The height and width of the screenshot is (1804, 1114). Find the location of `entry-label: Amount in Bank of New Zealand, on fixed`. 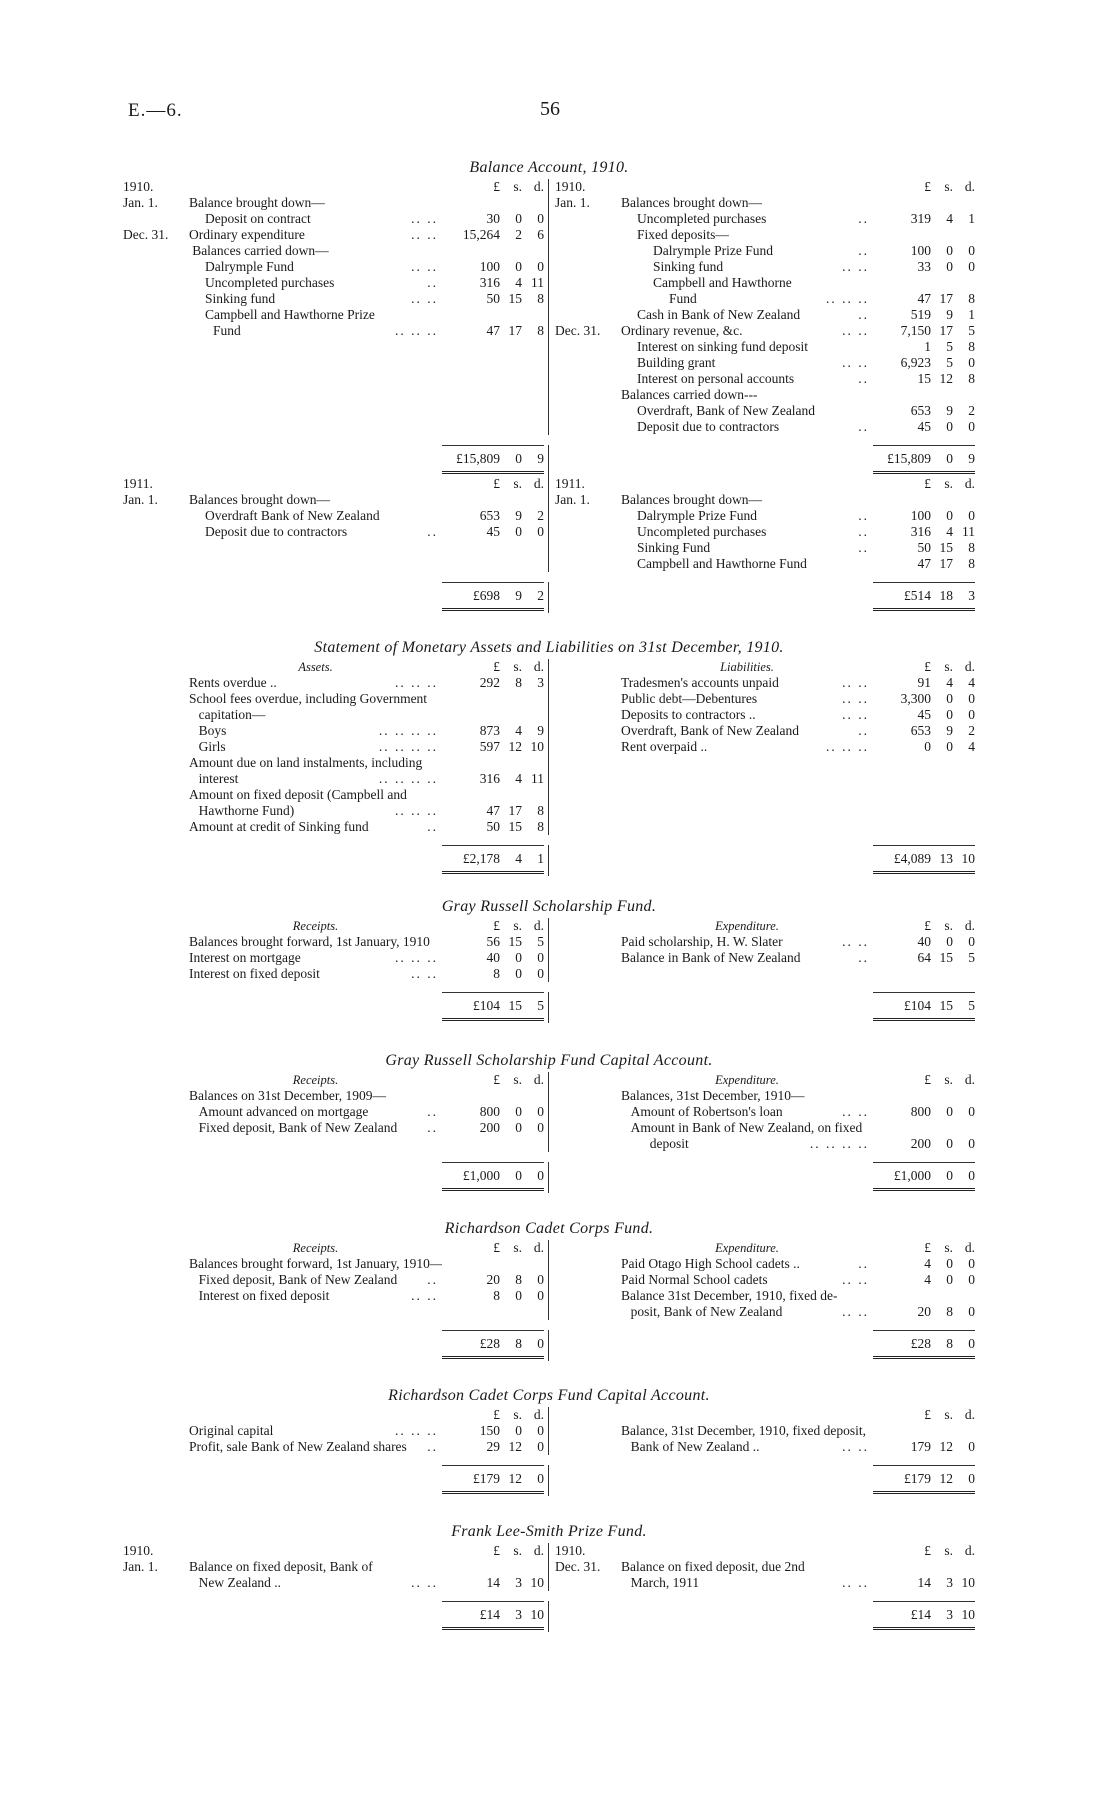

entry-label: Amount in Bank of New Zealand, on fixed is located at coordinates (746, 1127).